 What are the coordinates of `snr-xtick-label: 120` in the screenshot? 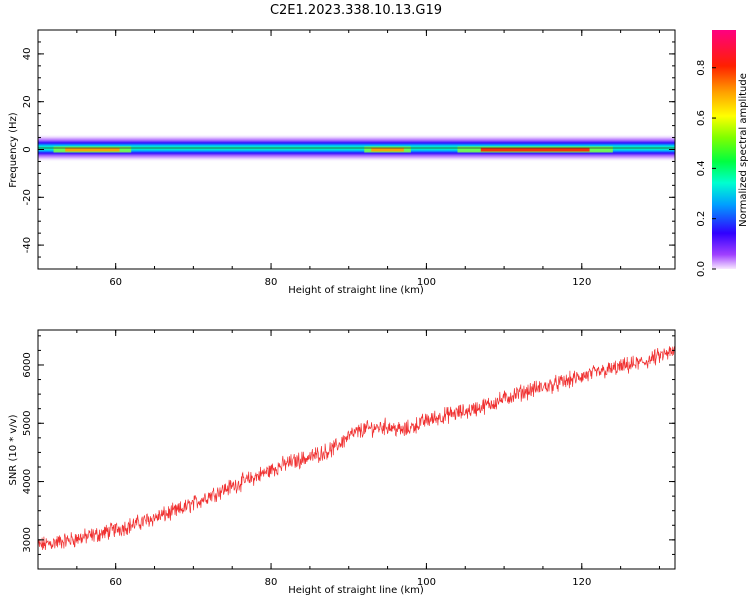 It's located at (581, 582).